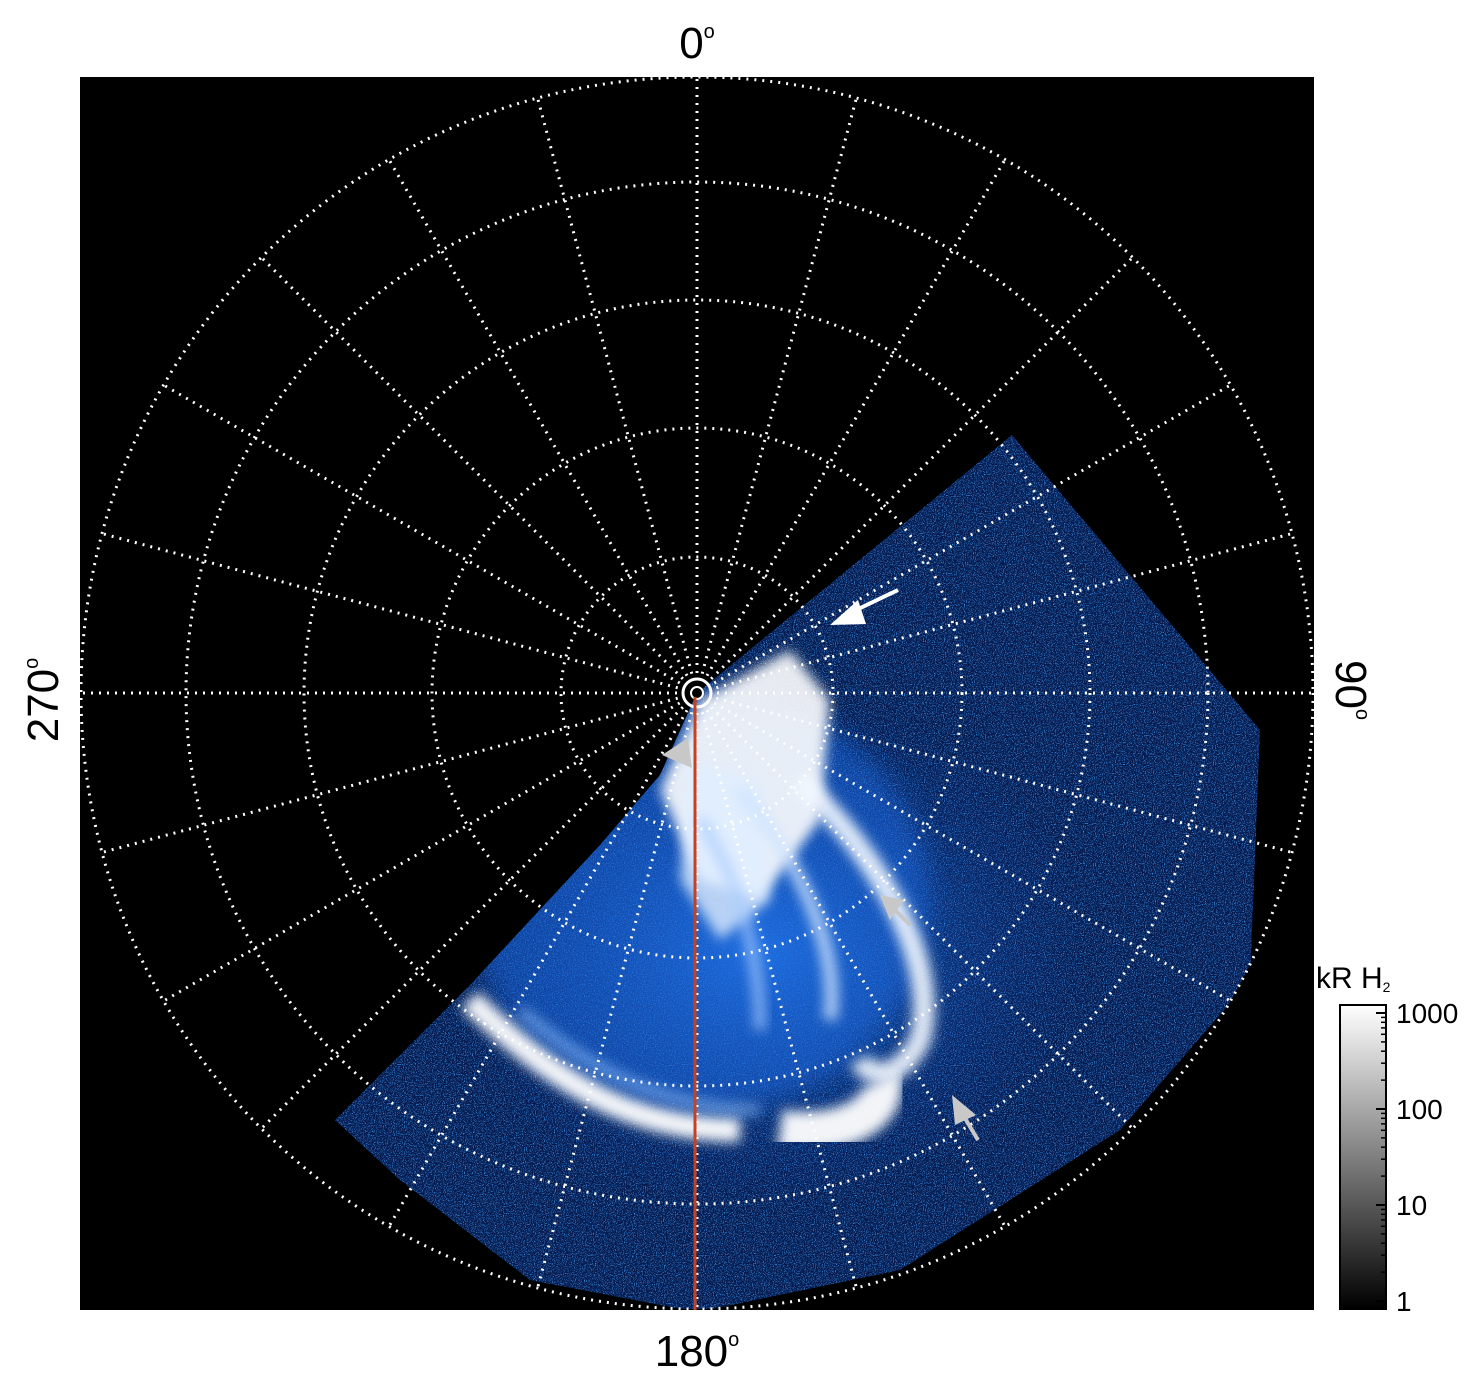  Describe the element at coordinates (864, 606) in the screenshot. I see `arrow-annotation-north` at that location.